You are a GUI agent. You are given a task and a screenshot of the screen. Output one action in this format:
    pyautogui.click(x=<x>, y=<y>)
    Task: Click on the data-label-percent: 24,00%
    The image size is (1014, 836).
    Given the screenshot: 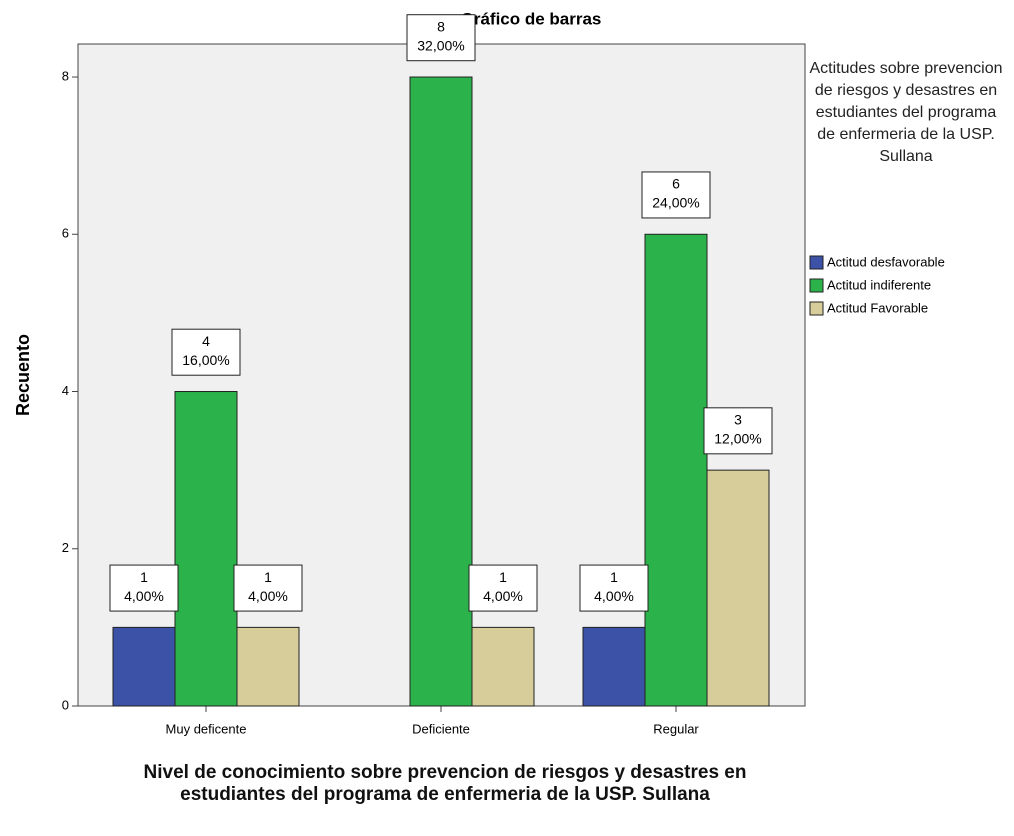 What is the action you would take?
    pyautogui.click(x=675, y=203)
    